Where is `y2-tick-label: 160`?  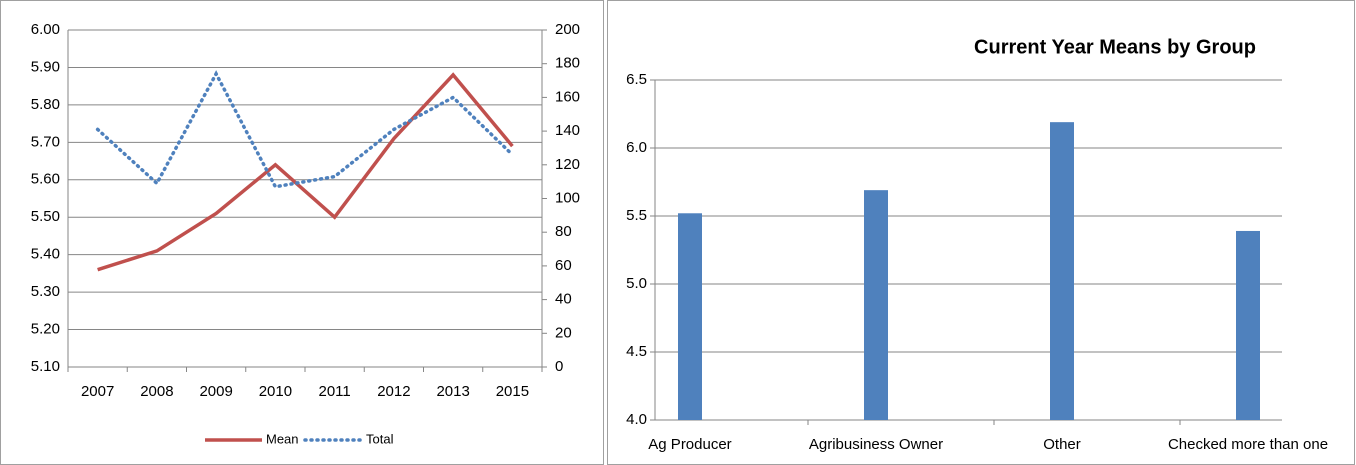
y2-tick-label: 160 is located at coordinates (567, 96).